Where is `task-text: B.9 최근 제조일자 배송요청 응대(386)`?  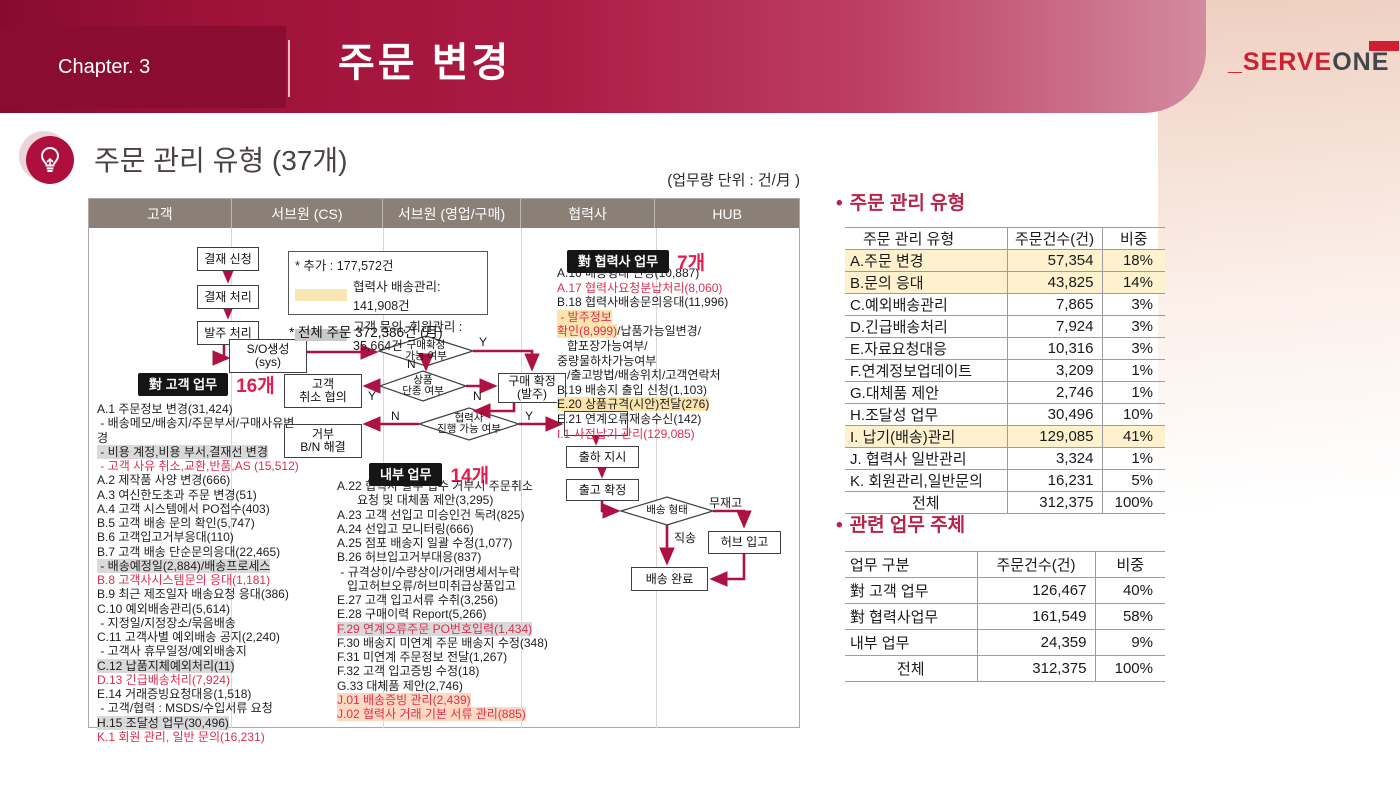 task-text: B.9 최근 제조일자 배송요청 응대(386) is located at coordinates (193, 594).